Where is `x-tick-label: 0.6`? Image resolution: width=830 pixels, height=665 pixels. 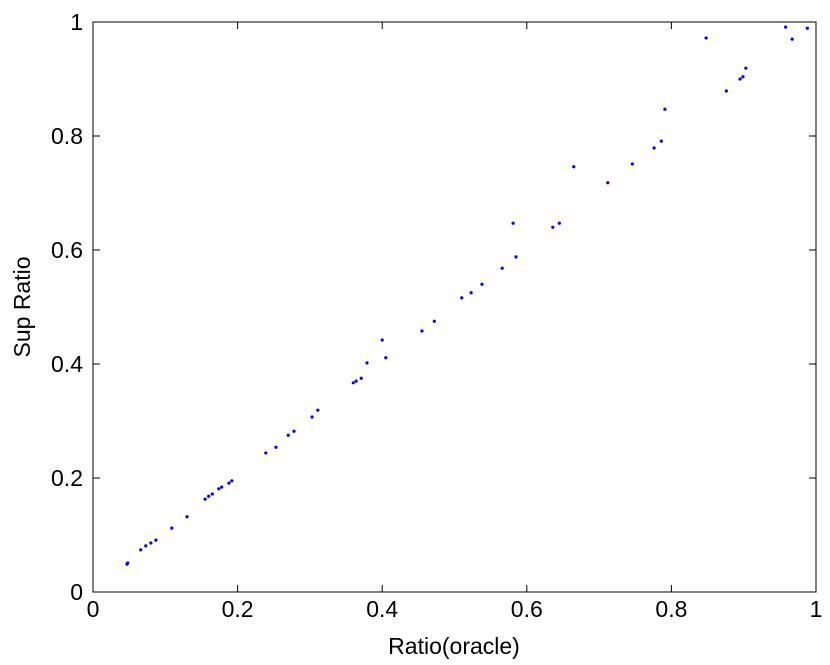 x-tick-label: 0.6 is located at coordinates (527, 609).